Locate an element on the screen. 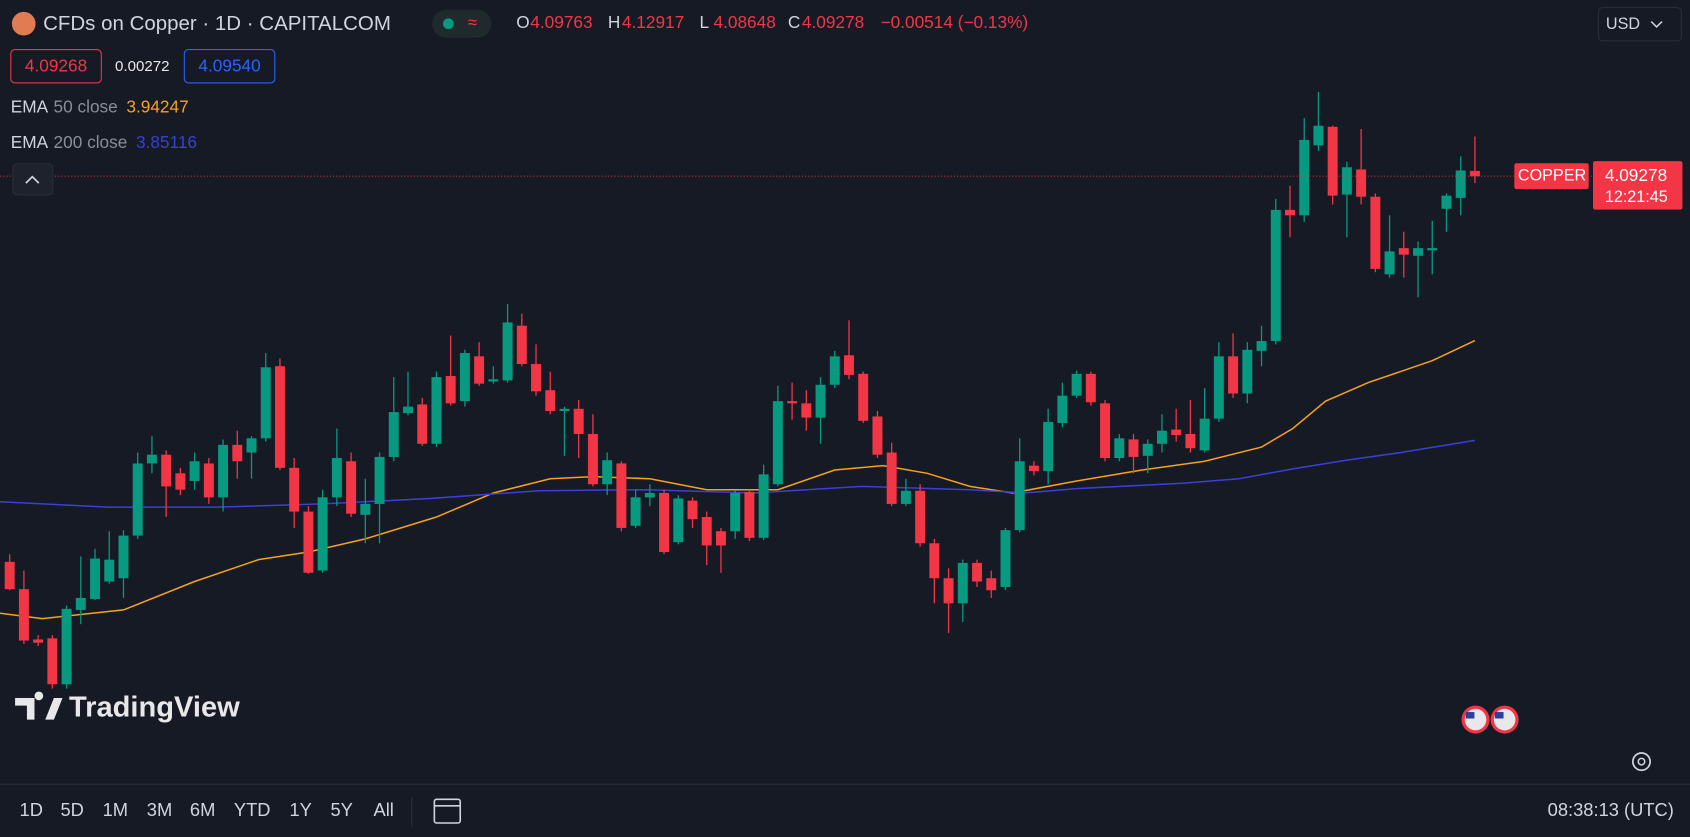  bid-box is located at coordinates (56, 66).